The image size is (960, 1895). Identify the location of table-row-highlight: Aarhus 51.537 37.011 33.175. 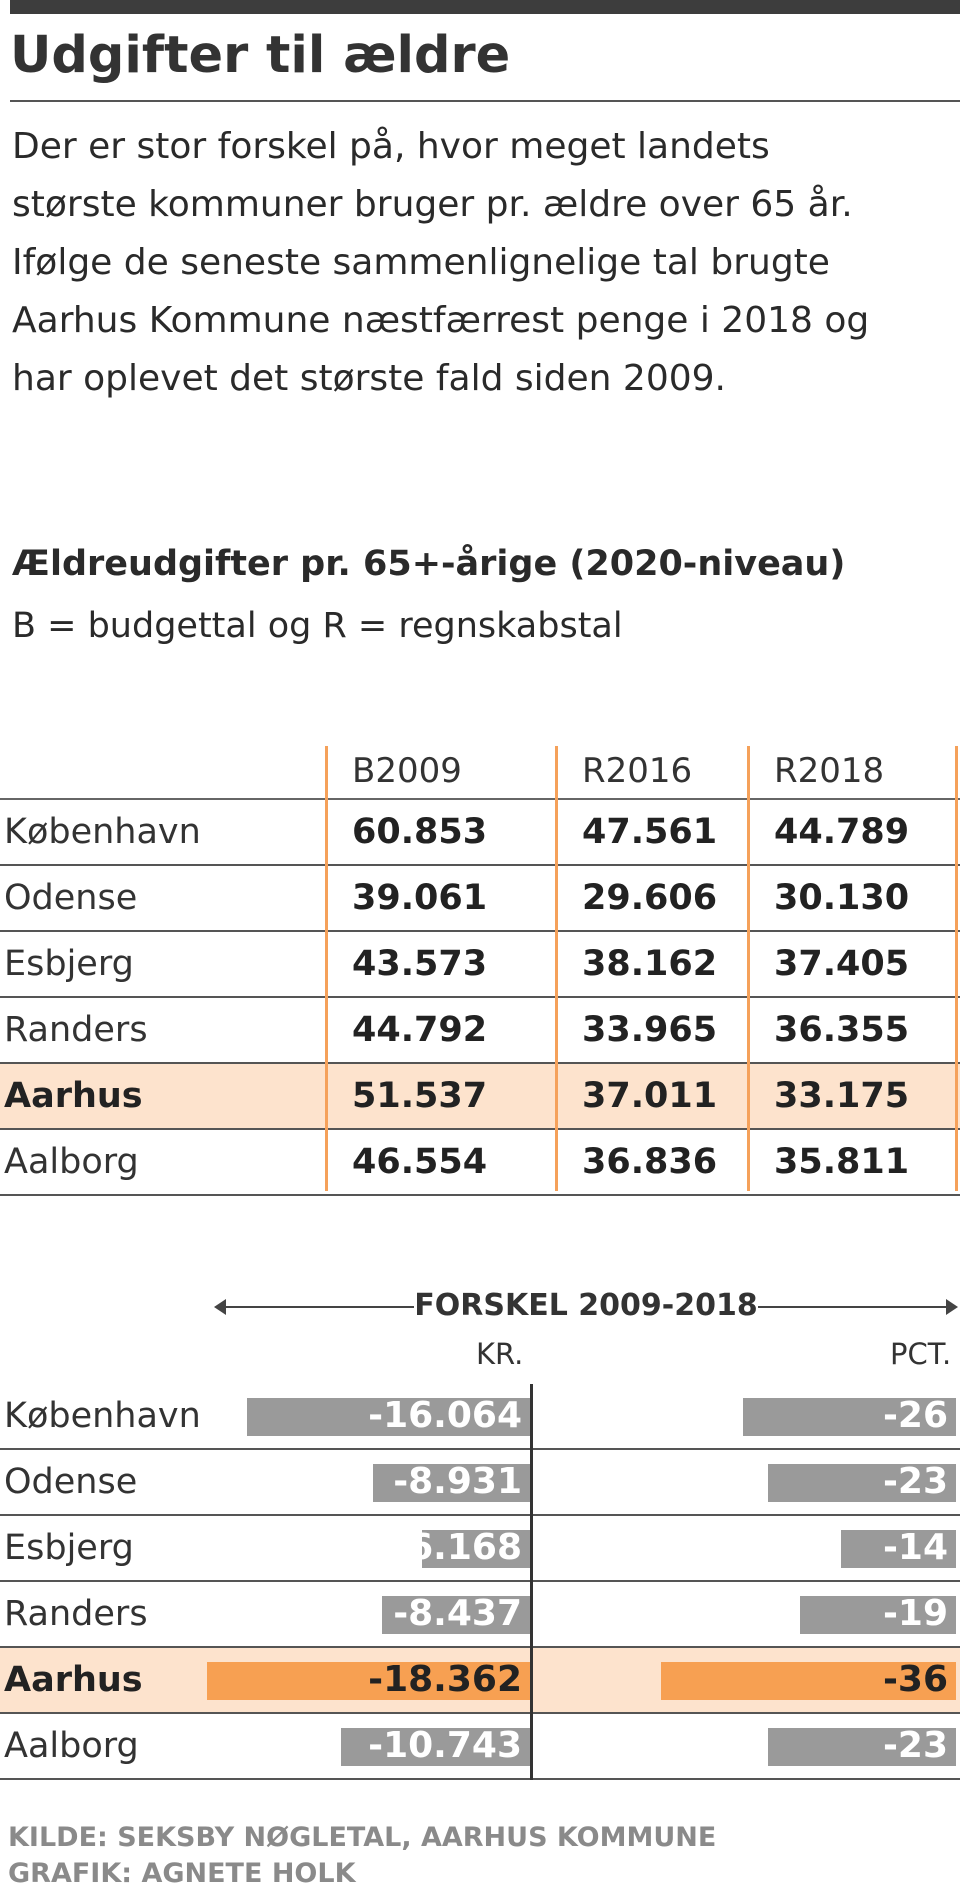
(480, 1097).